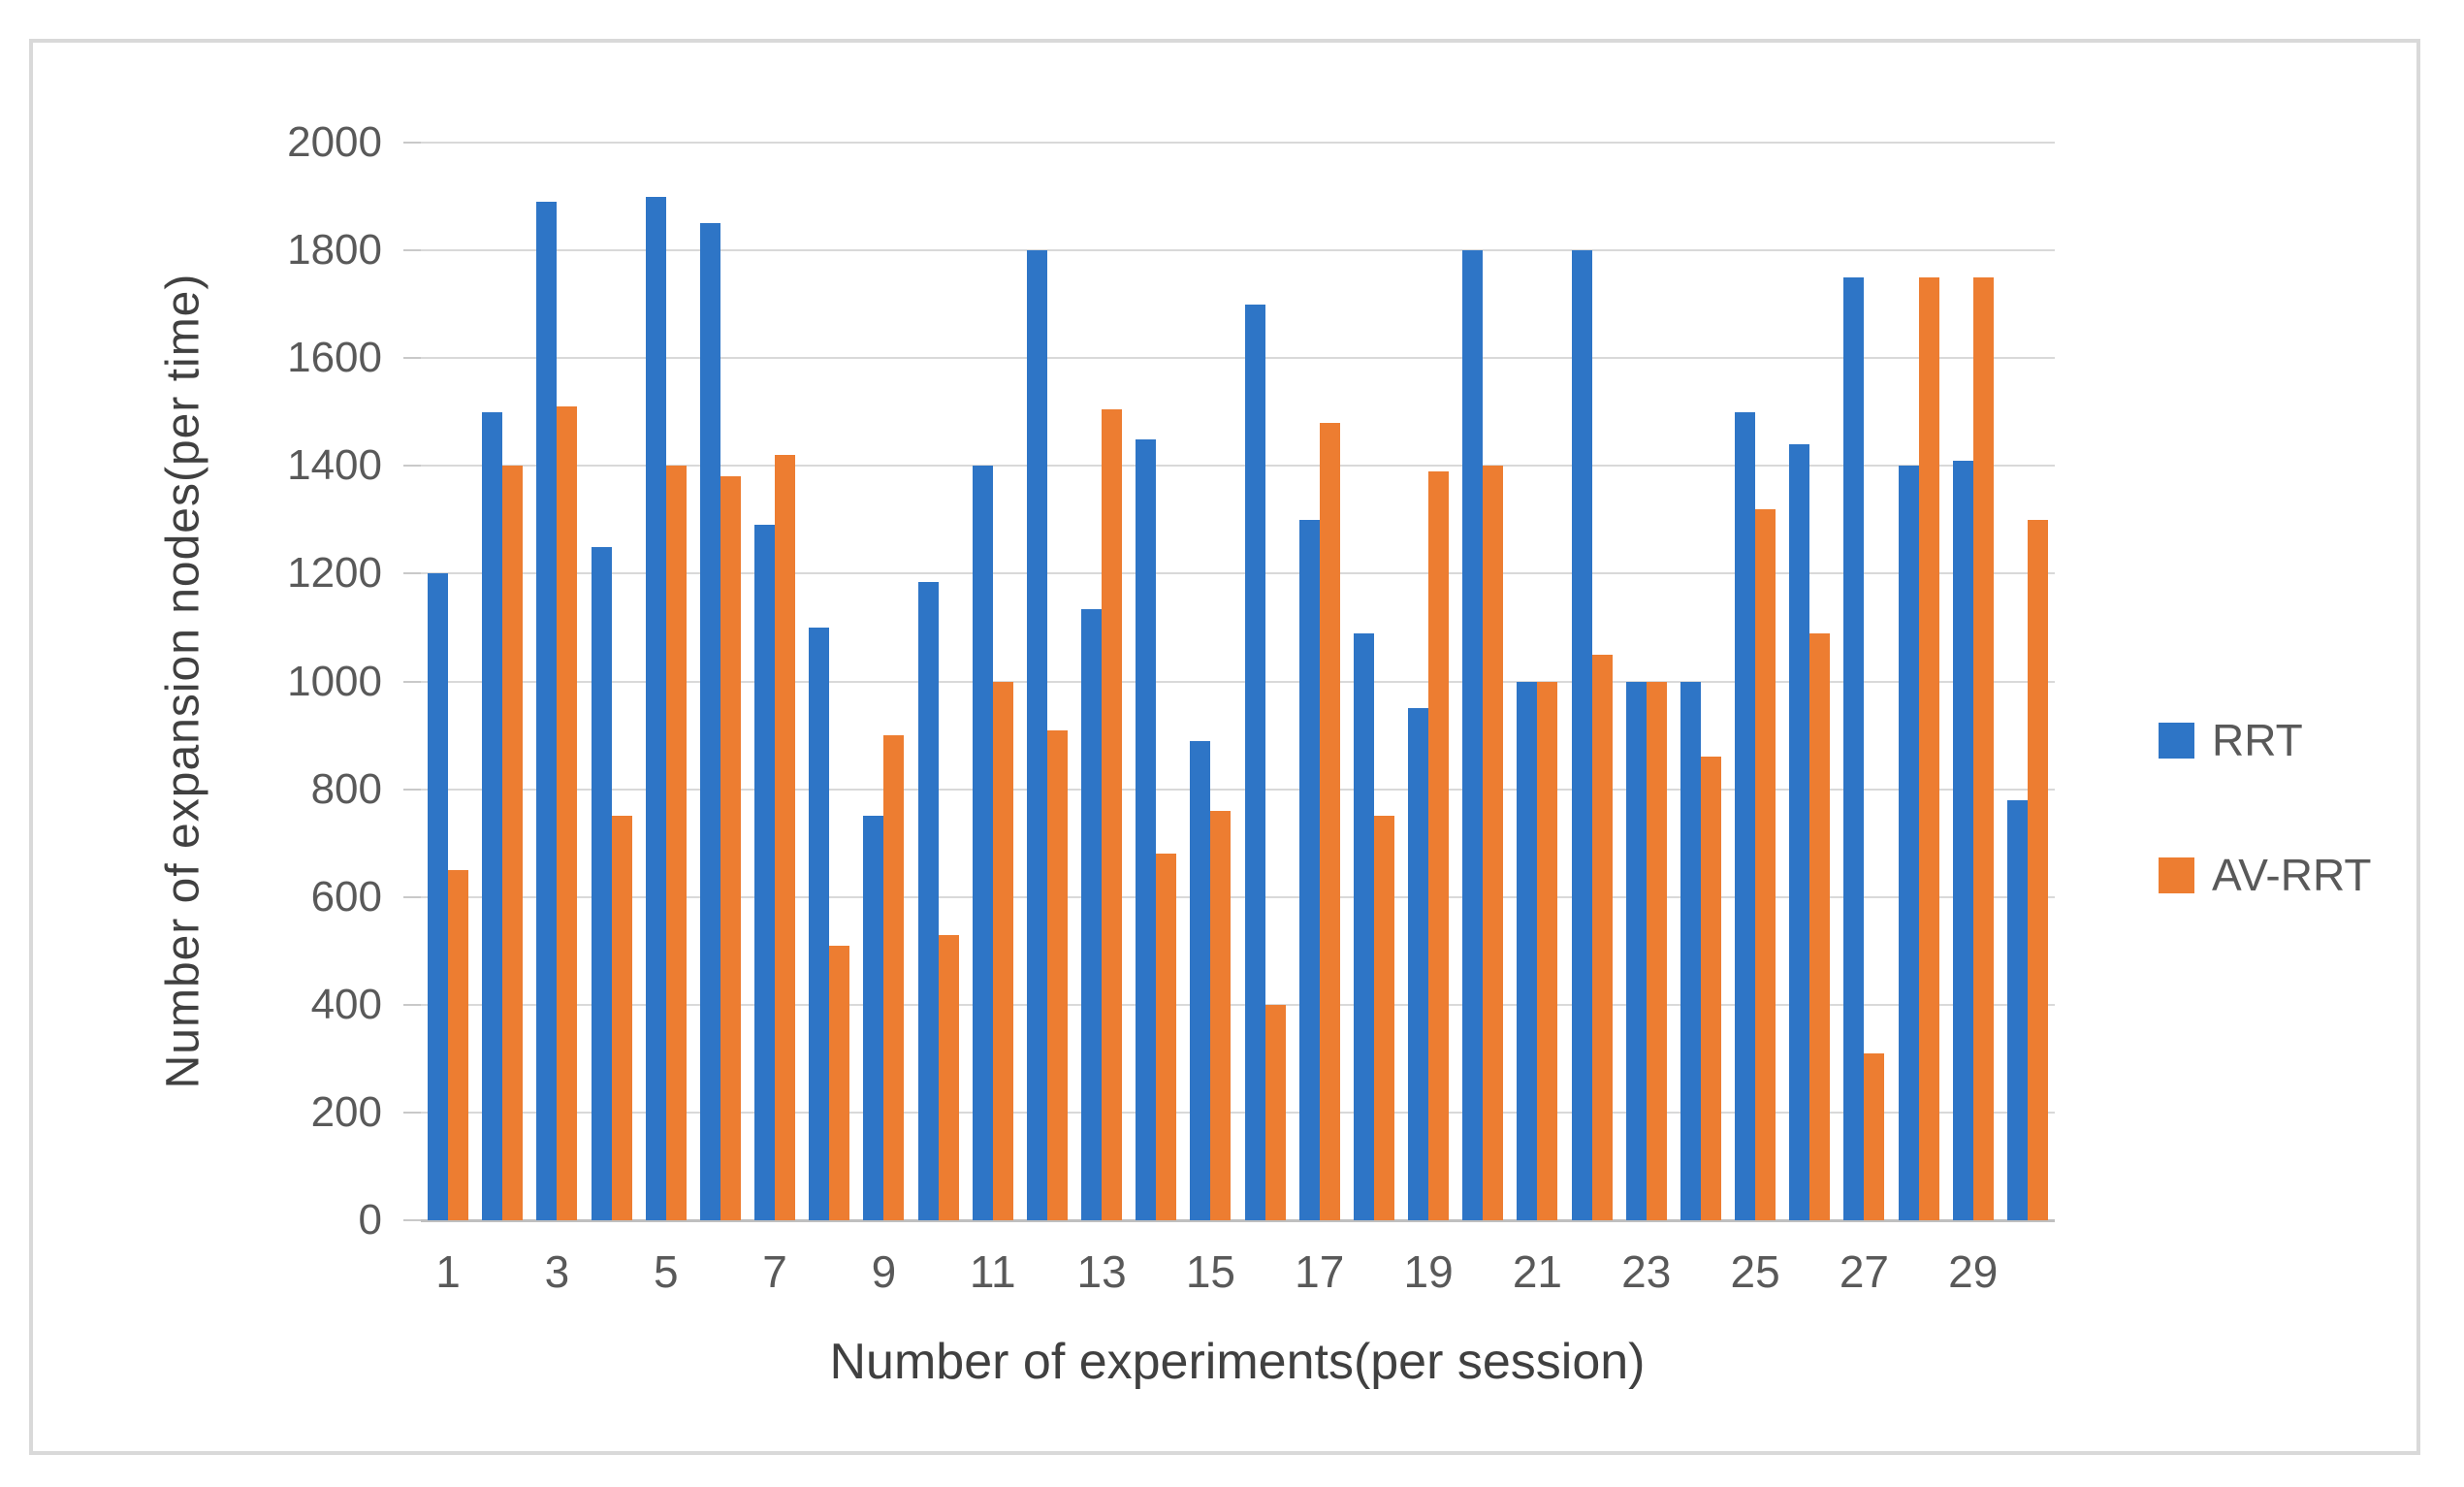  Describe the element at coordinates (2257, 740) in the screenshot. I see `rrt-legend-label: RRT` at that location.